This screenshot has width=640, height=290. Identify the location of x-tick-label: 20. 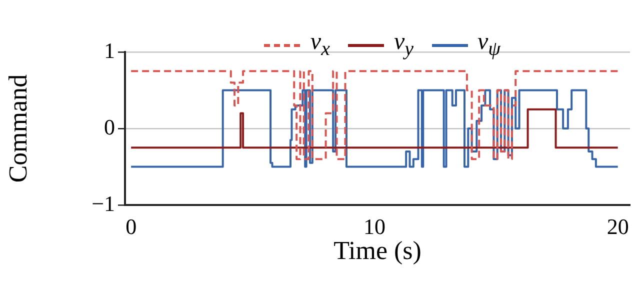
(617, 226).